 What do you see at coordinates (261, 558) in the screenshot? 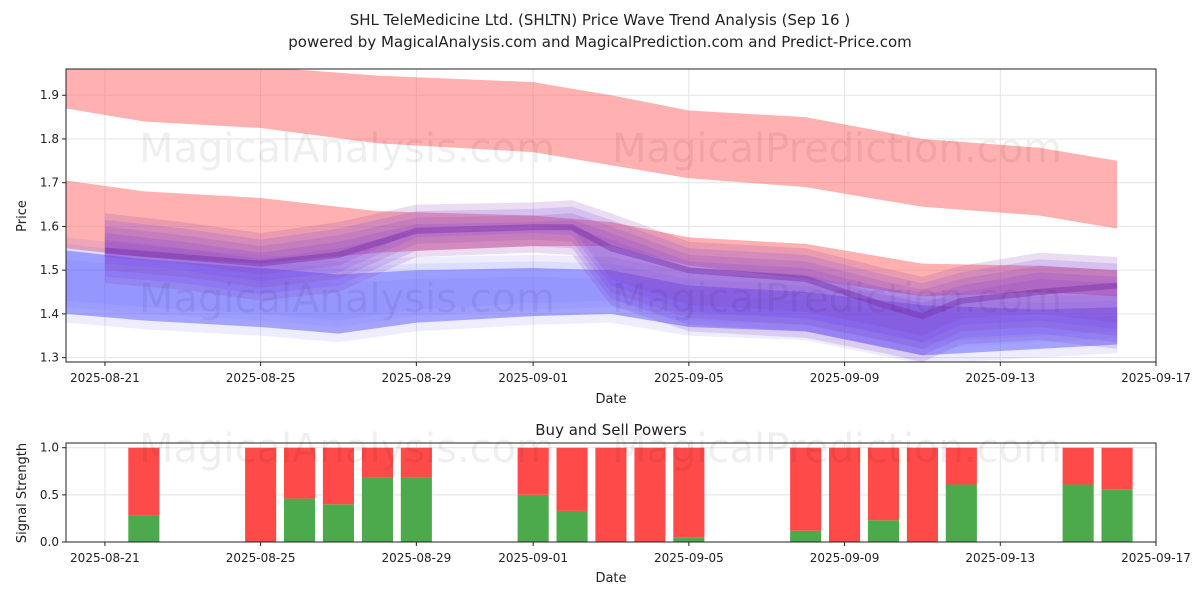
I see `power-x-tick-label: 2025-08-25` at bounding box center [261, 558].